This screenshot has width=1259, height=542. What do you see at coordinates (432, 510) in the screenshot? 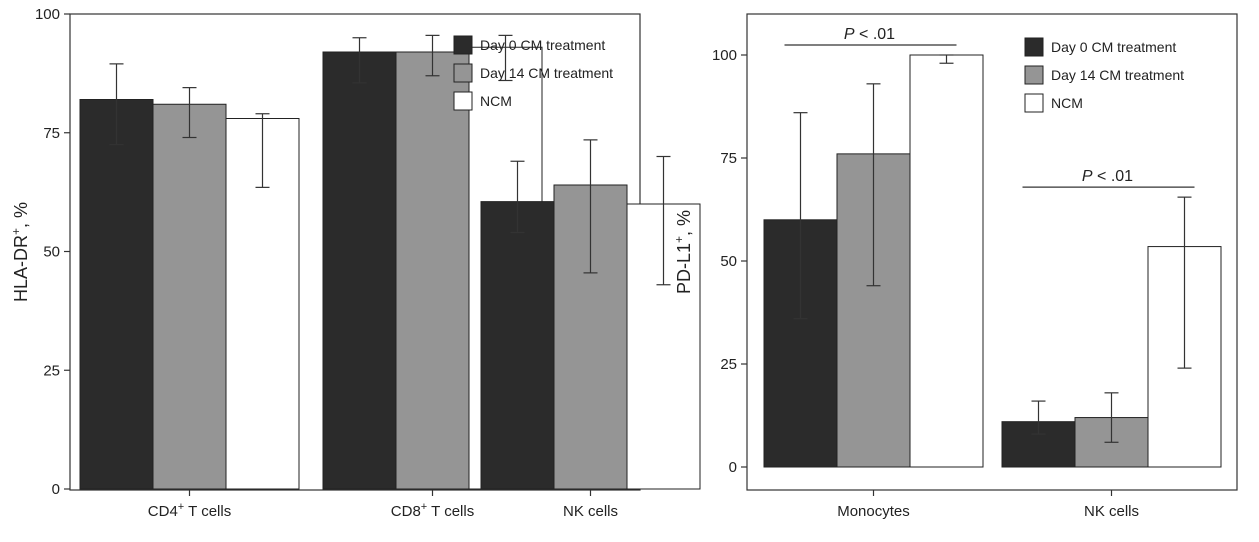
I see `x-tick-label: CD8+ T cells` at bounding box center [432, 510].